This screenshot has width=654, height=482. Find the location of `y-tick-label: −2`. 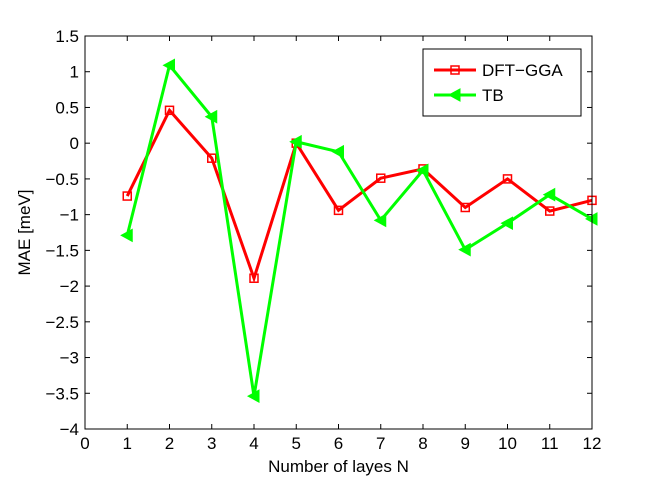

y-tick-label: −2 is located at coordinates (69, 286).